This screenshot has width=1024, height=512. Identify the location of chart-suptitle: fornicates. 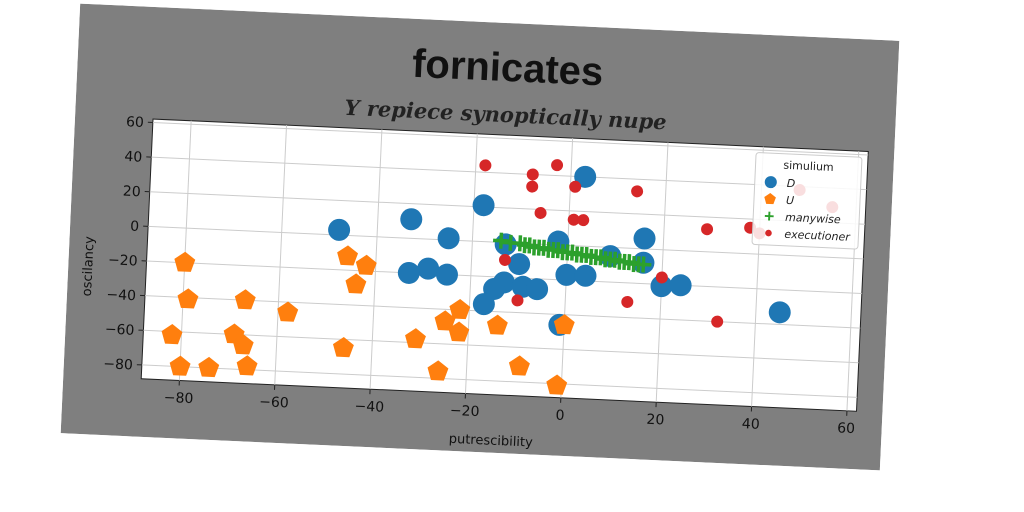
(507, 68).